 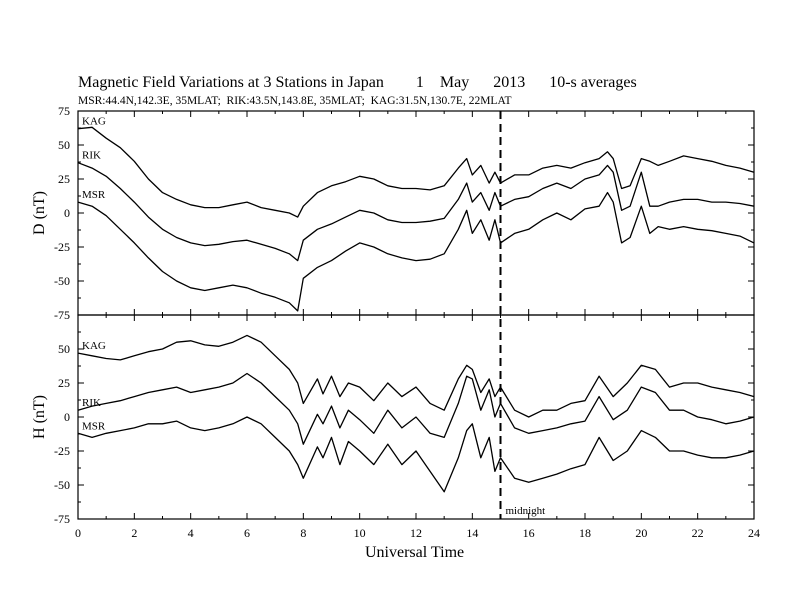 I want to click on x-tick-label: 12, so click(x=416, y=533).